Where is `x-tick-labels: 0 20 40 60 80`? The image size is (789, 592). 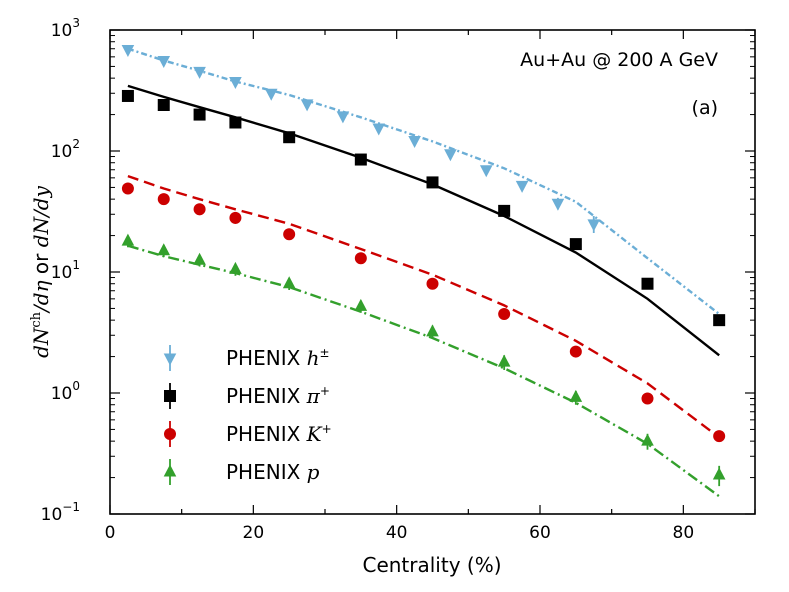 x-tick-labels: 0 20 40 60 80 is located at coordinates (400, 533).